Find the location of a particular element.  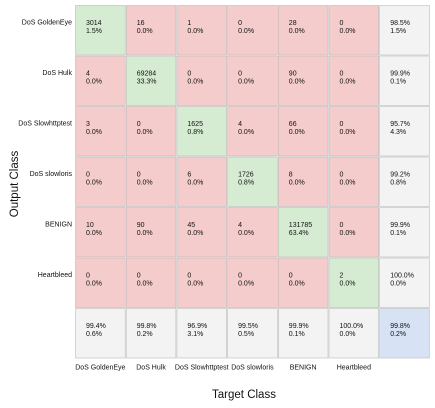

matrix-cell: 660.0% is located at coordinates (303, 131).